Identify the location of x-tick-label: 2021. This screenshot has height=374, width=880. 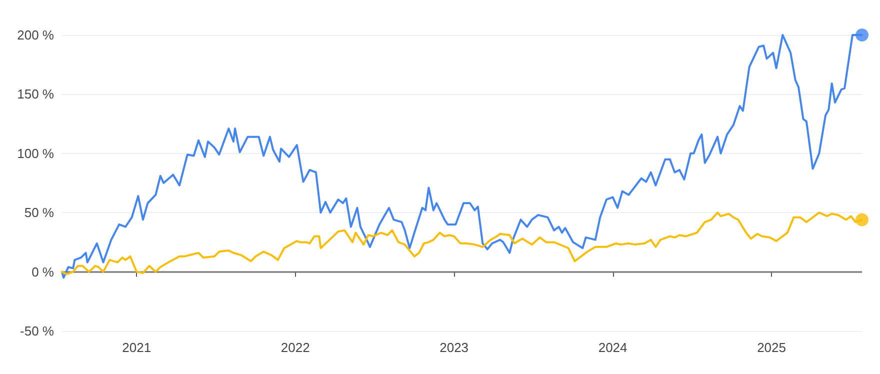
(137, 347).